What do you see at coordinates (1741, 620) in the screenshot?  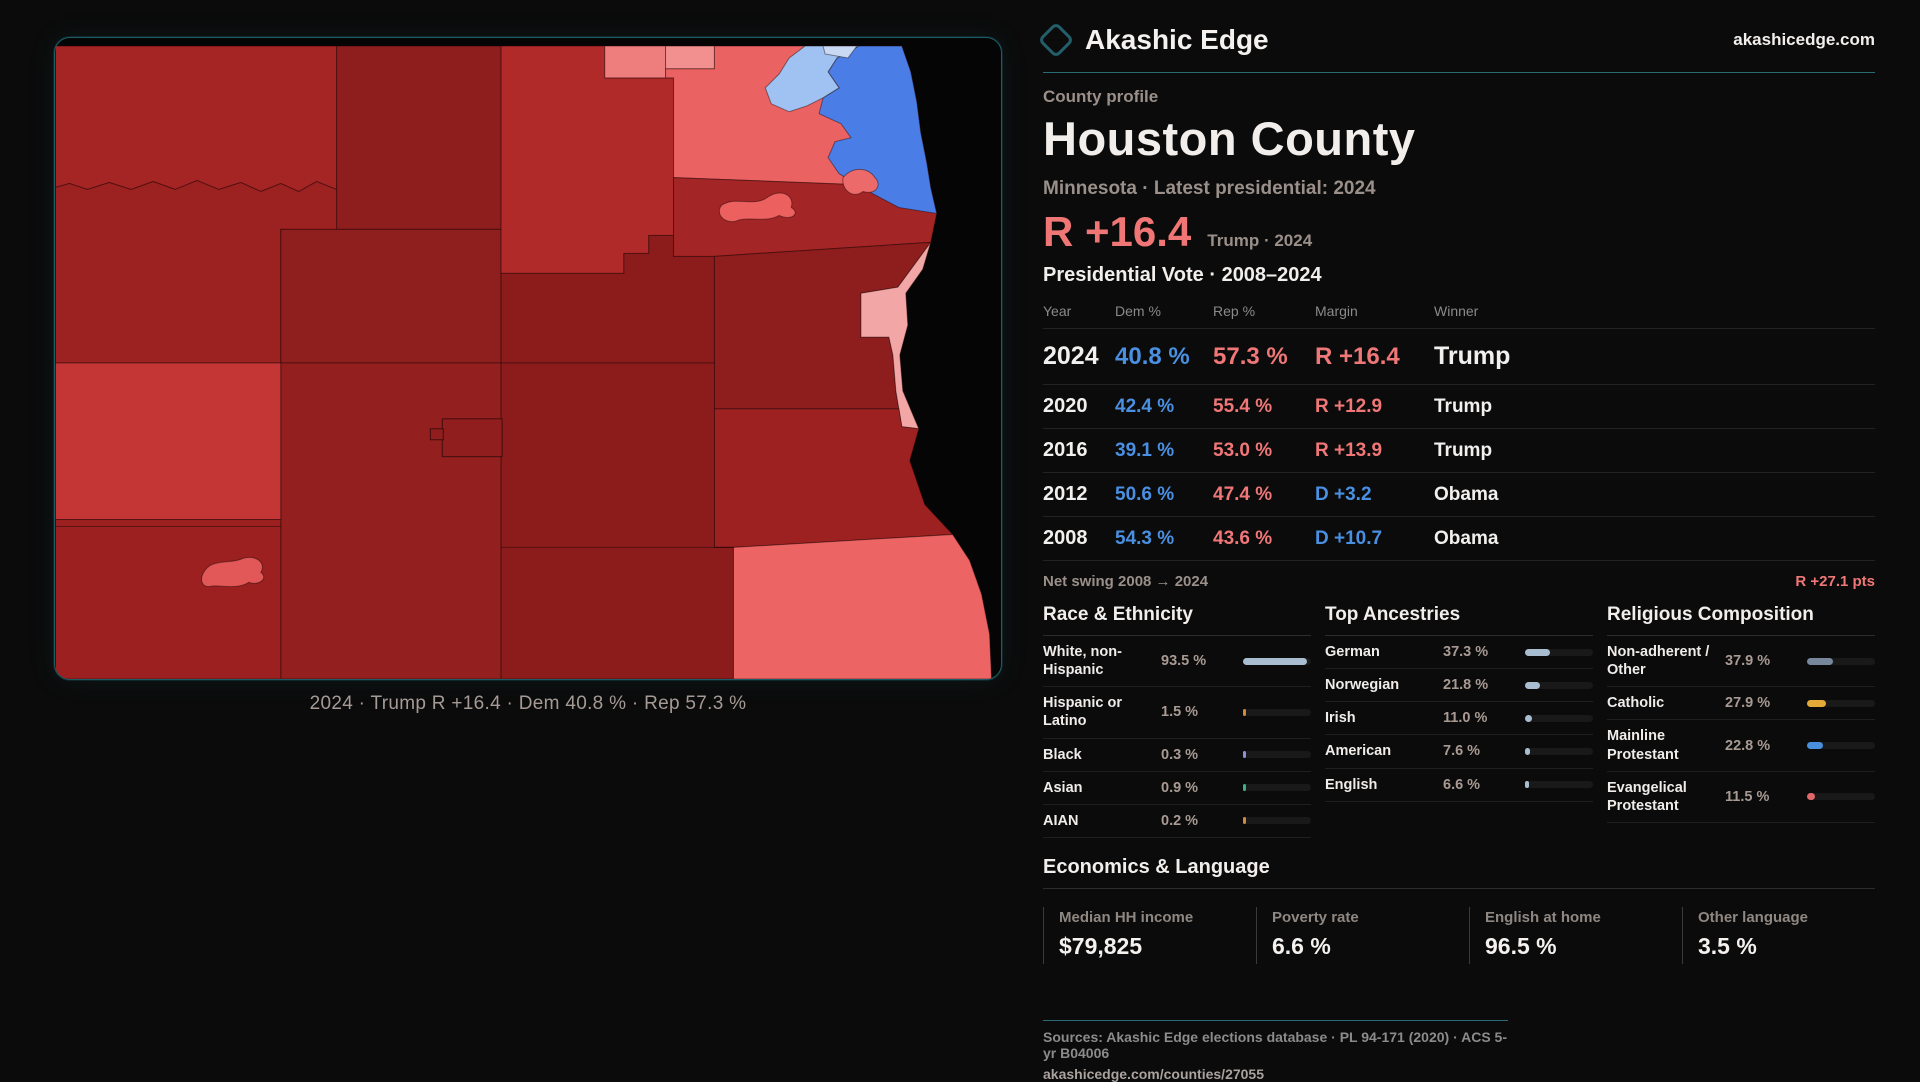 I see `demographic-column-title: Religious Composition` at bounding box center [1741, 620].